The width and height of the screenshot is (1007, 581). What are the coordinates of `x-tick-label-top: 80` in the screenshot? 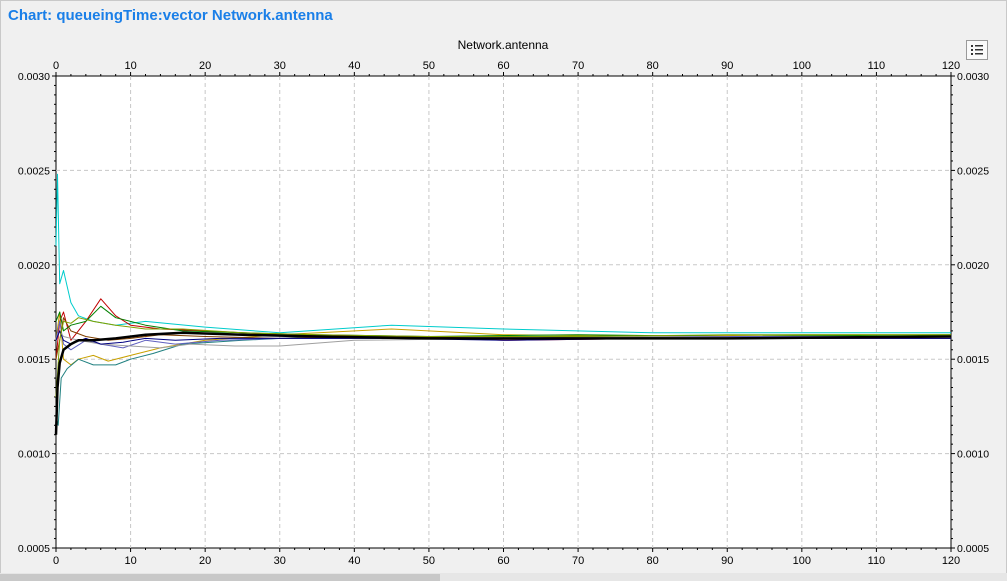 It's located at (653, 66).